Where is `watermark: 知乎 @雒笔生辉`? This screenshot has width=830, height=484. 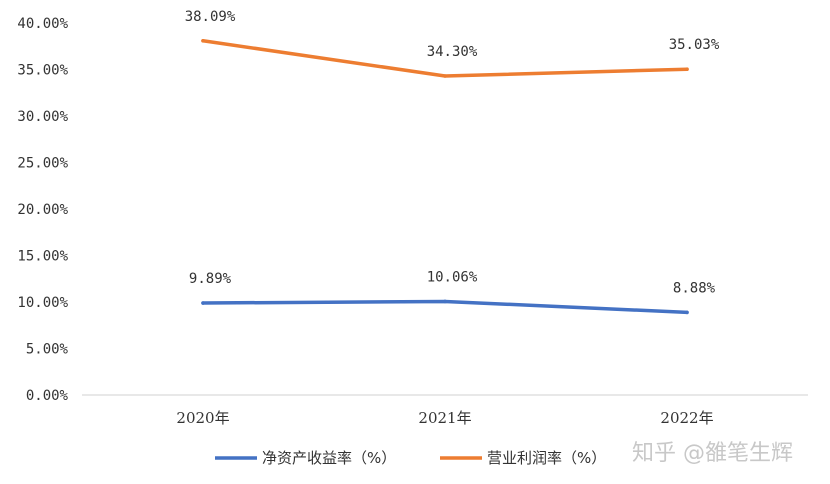 watermark: 知乎 @雒笔生辉 is located at coordinates (712, 453).